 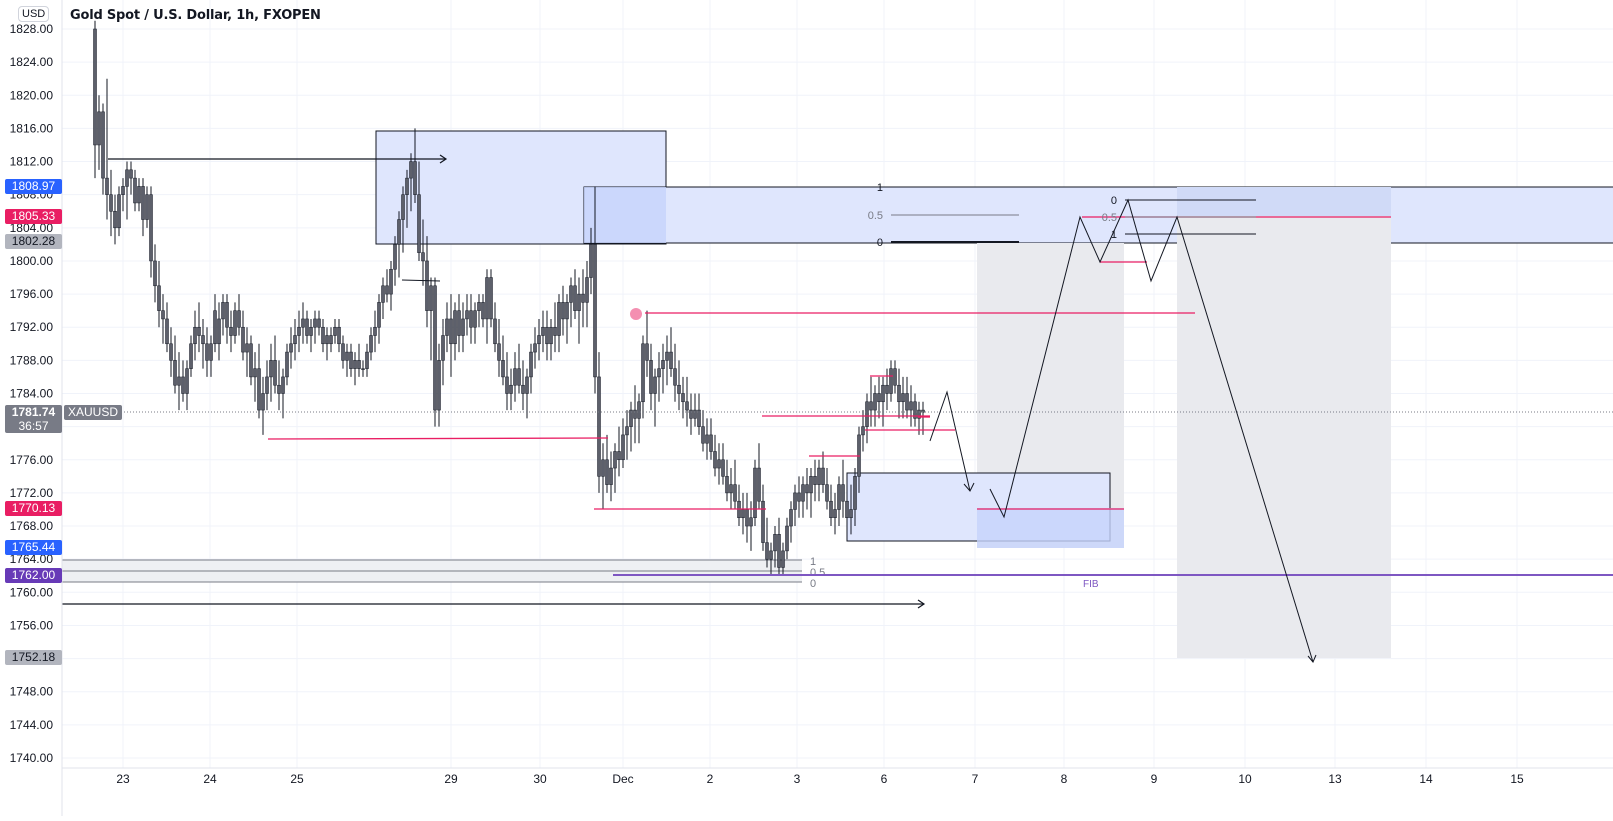 I want to click on zone-overlap, so click(x=625, y=215).